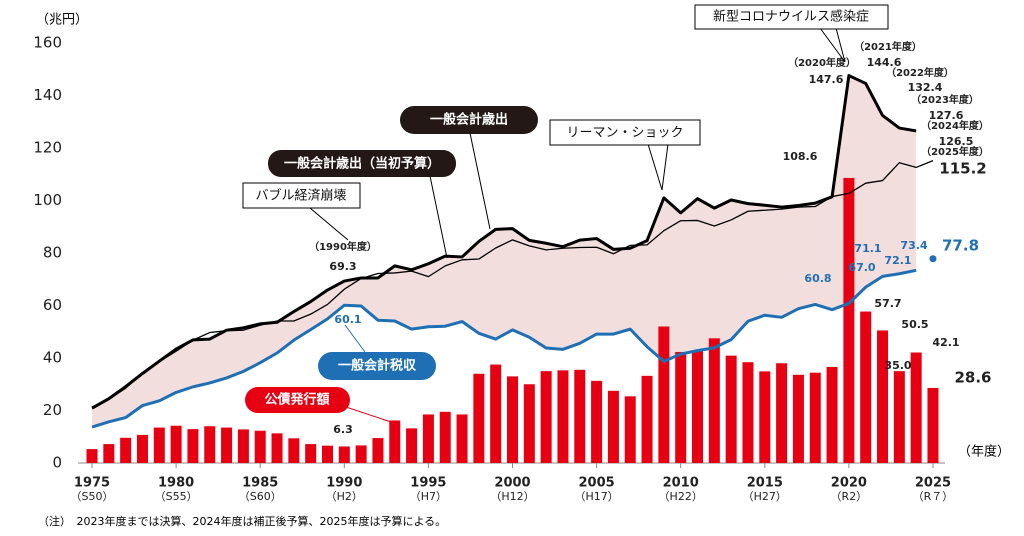  What do you see at coordinates (428, 483) in the screenshot?
I see `x-tick-label: 1995` at bounding box center [428, 483].